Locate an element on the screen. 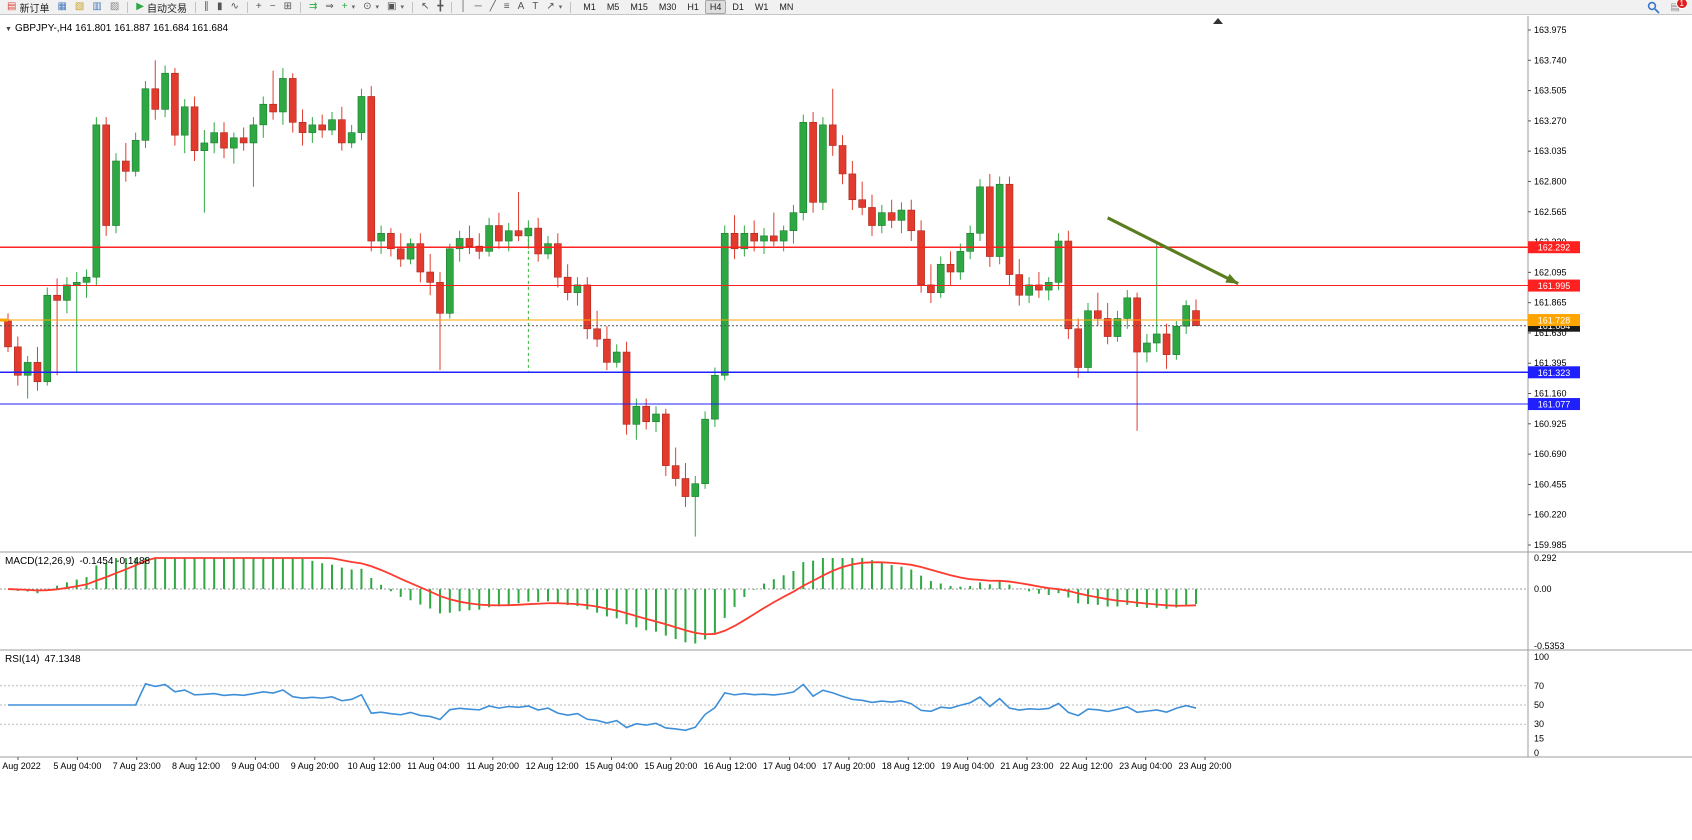  notifications-icon: ▤ 1 is located at coordinates (1679, 6).